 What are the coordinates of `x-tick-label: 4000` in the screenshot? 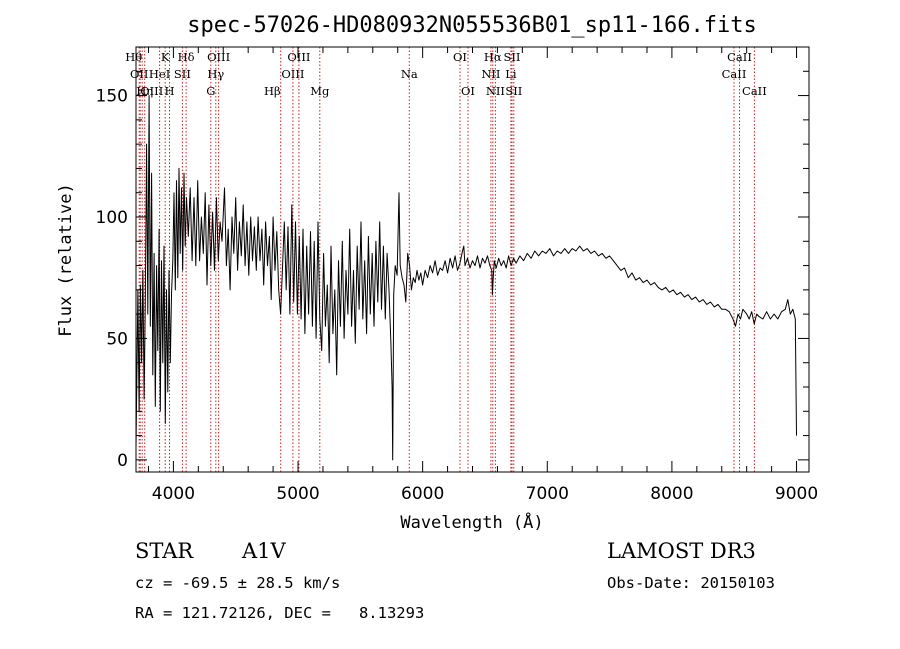 It's located at (173, 494).